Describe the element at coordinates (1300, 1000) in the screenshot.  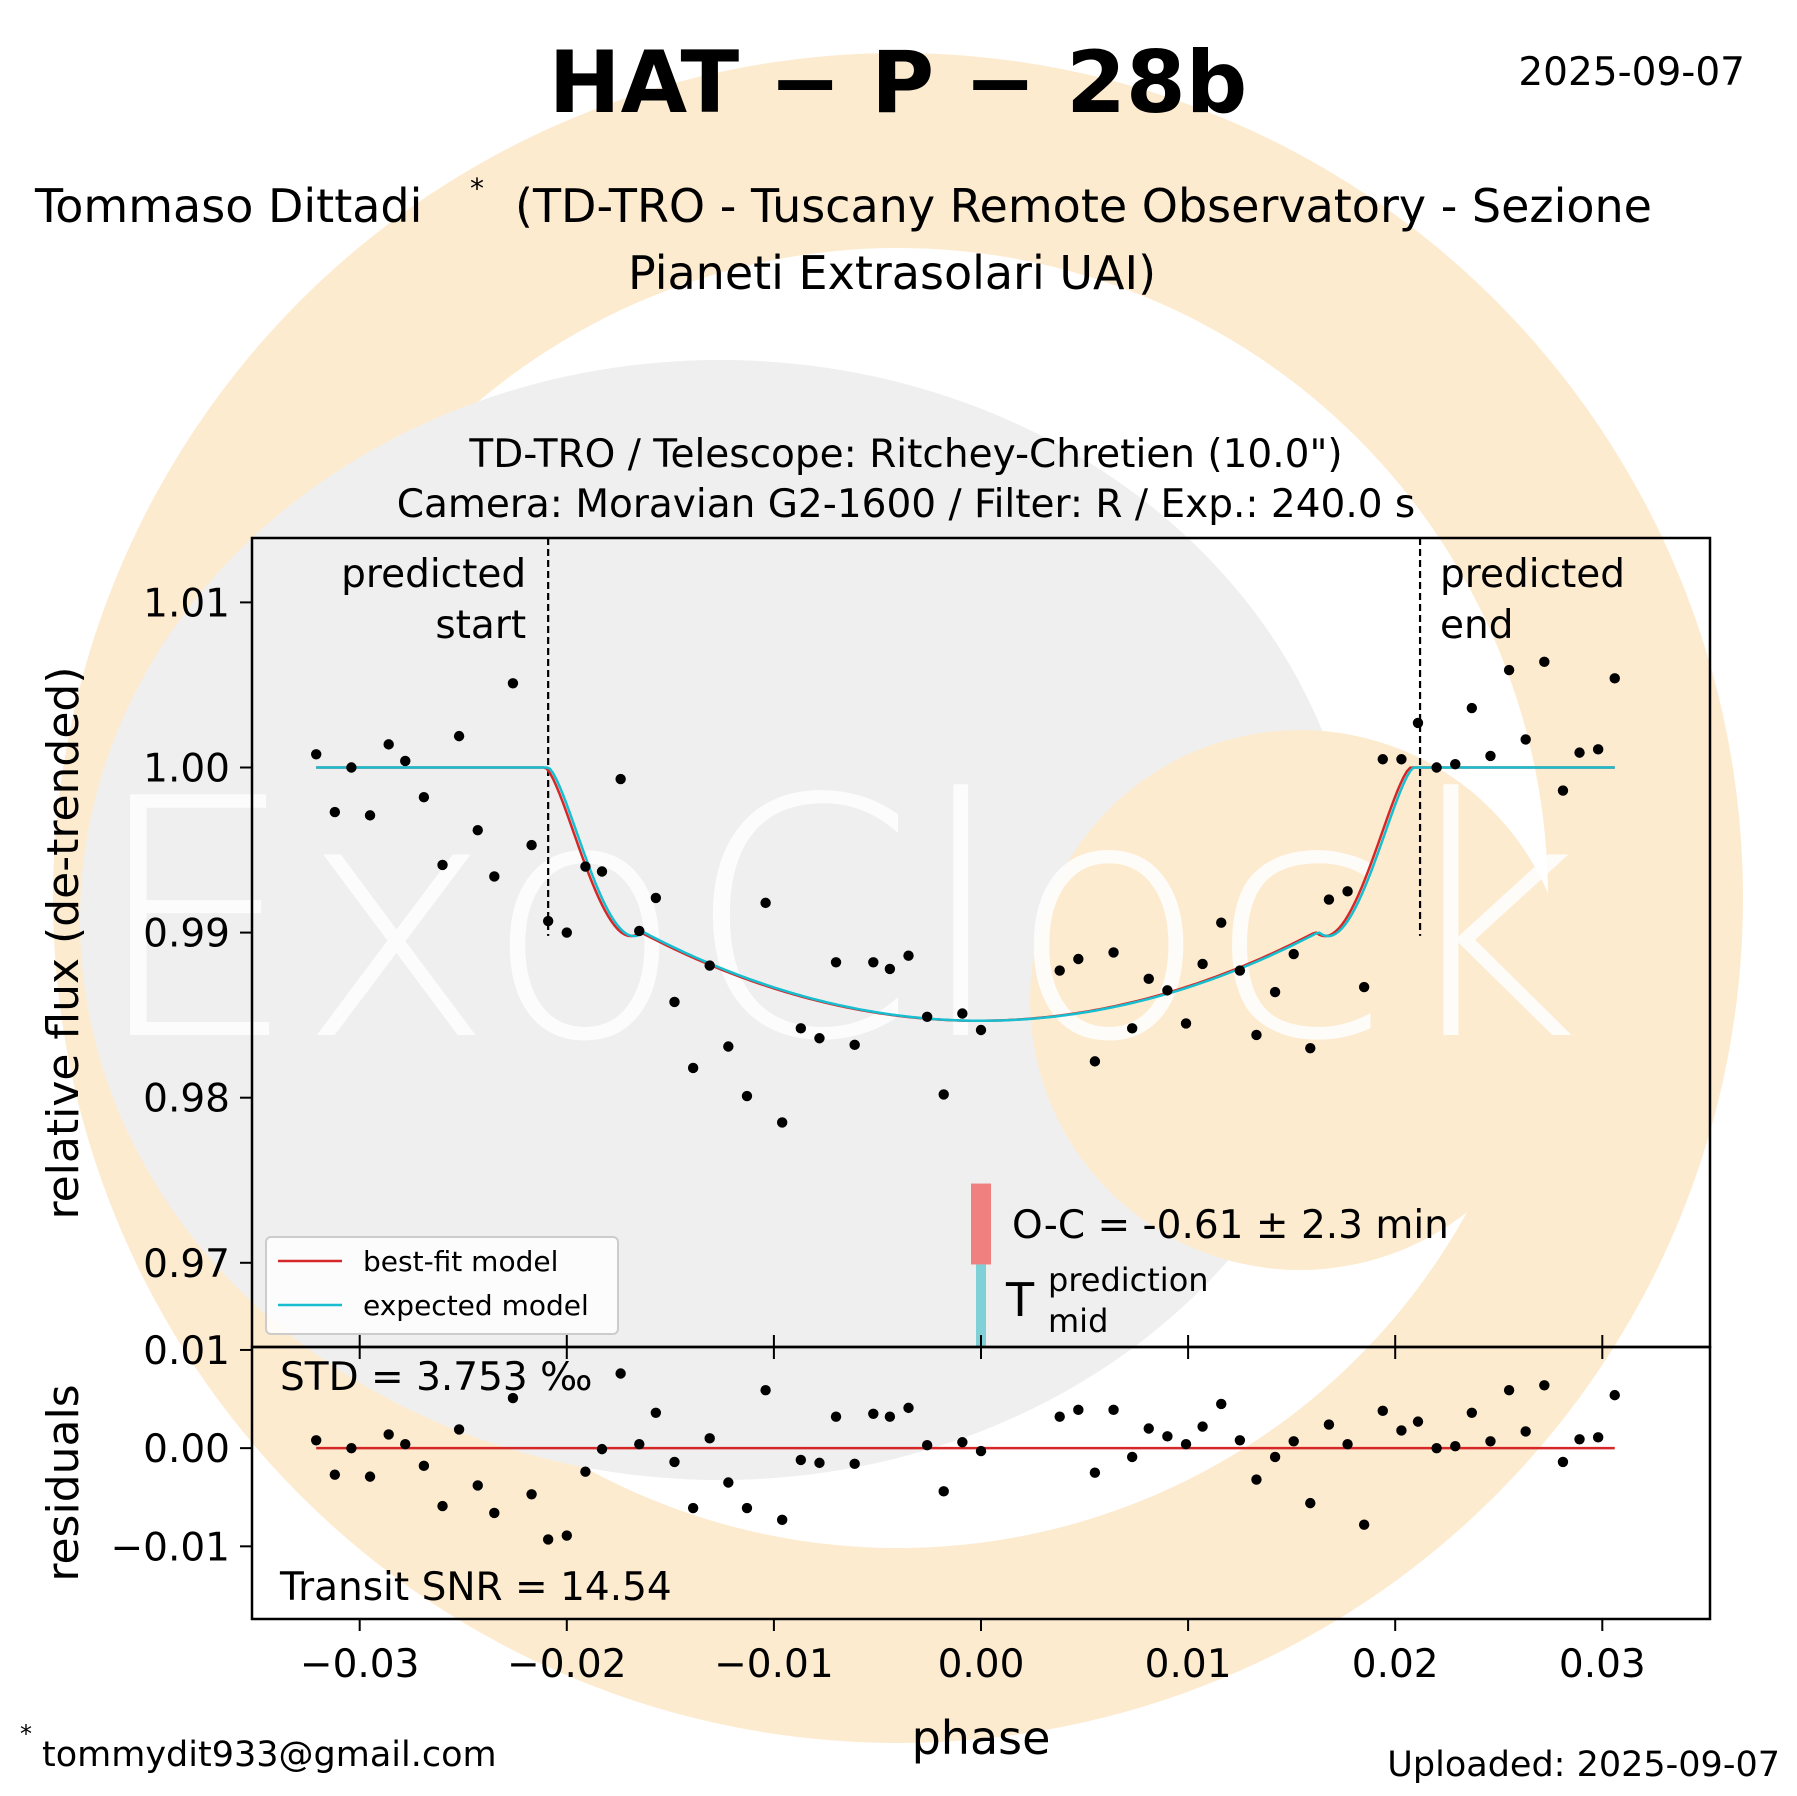
I see `logo-peach-circle` at that location.